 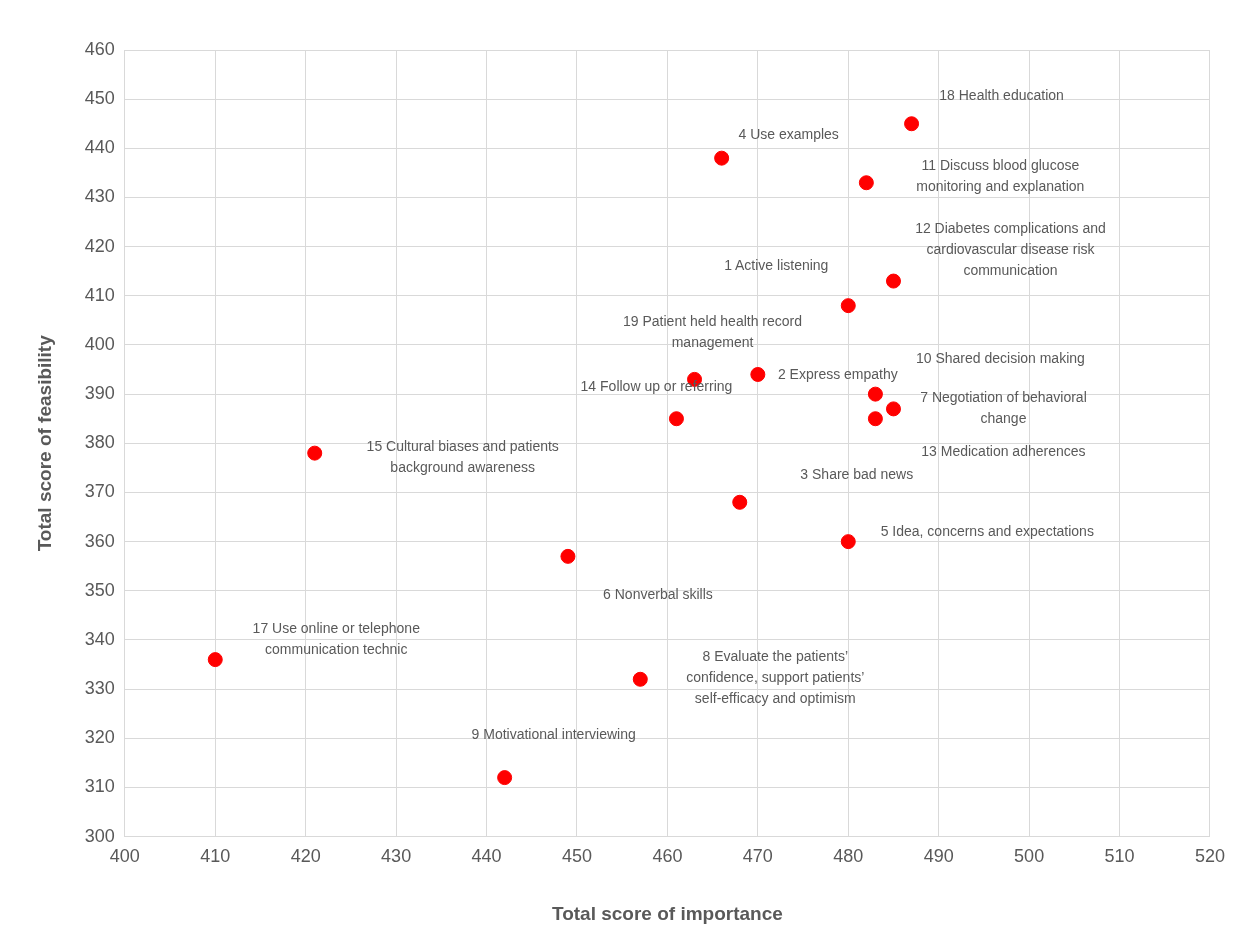 What do you see at coordinates (1000, 176) in the screenshot?
I see `annotation: 11 Discuss blood glucose monitoring and explanation` at bounding box center [1000, 176].